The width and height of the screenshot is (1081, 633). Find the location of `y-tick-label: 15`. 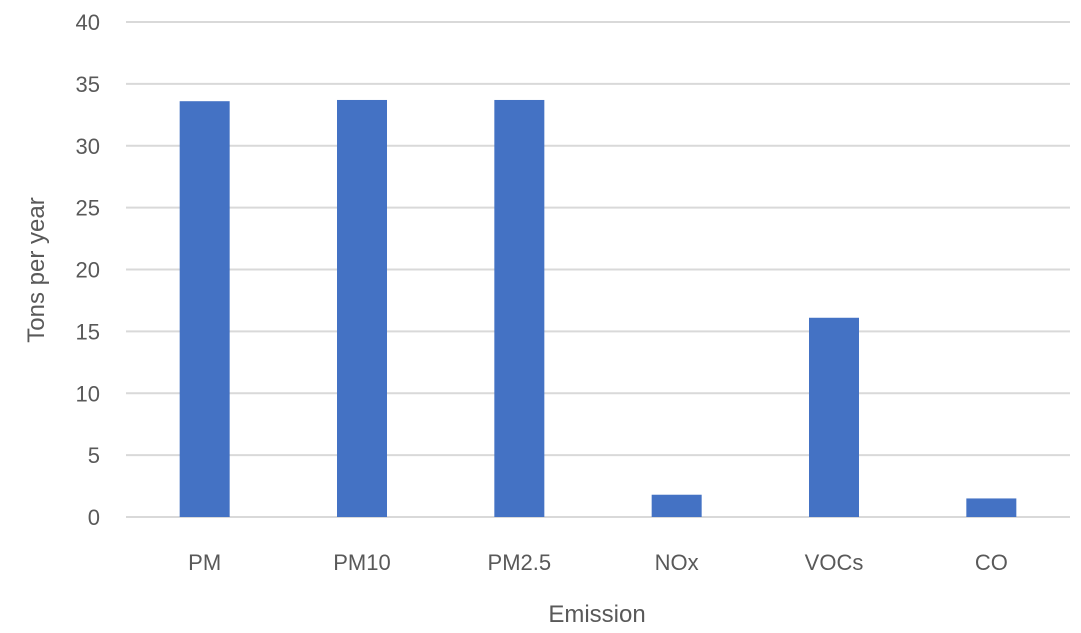

y-tick-label: 15 is located at coordinates (88, 331).